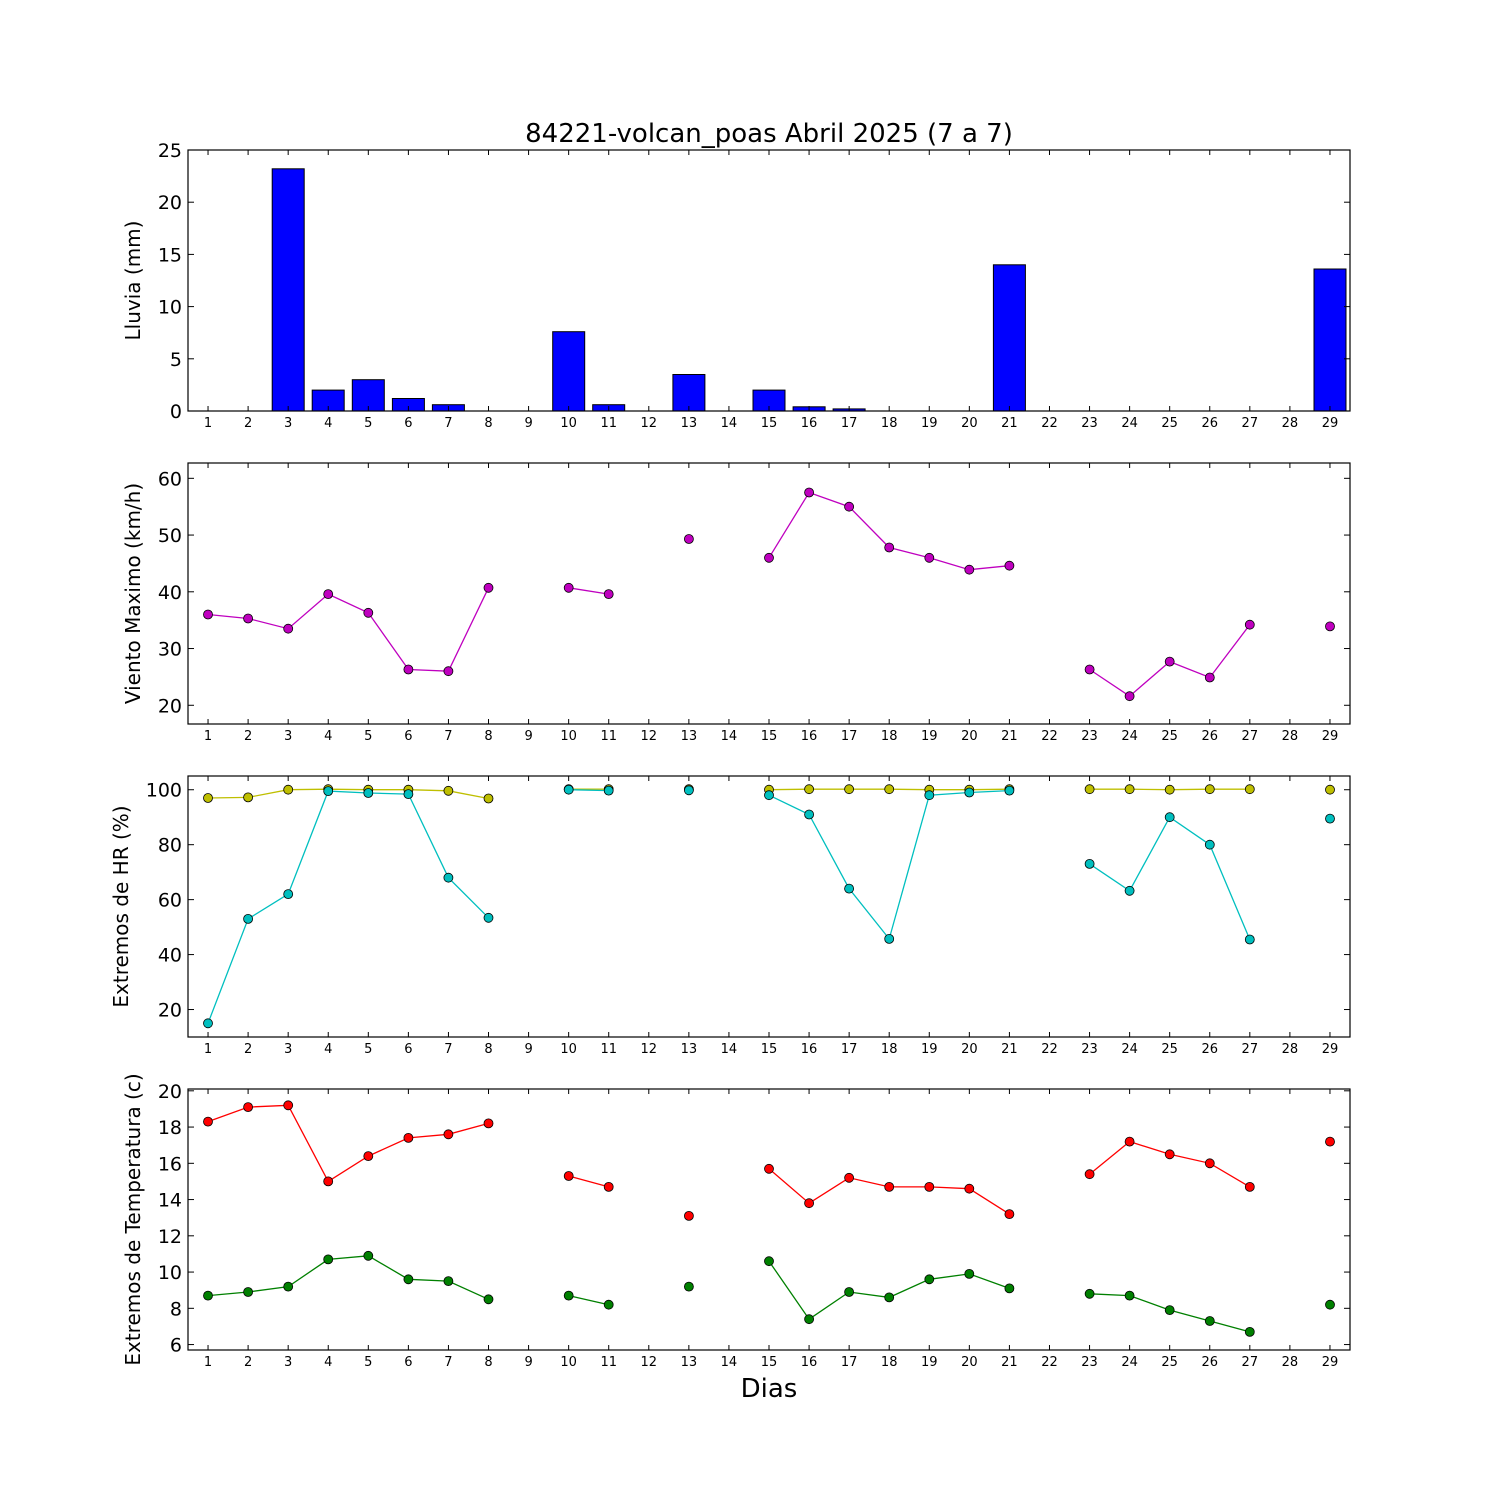 This screenshot has height=1500, width=1500. What do you see at coordinates (176, 1309) in the screenshot?
I see `y-tick-label: 8` at bounding box center [176, 1309].